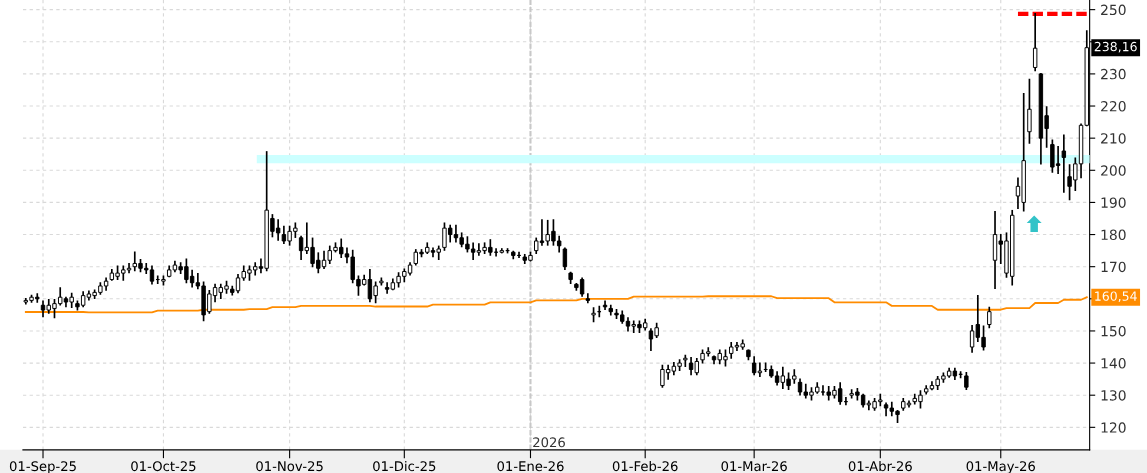 Image resolution: width=1147 pixels, height=473 pixels. What do you see at coordinates (1113, 106) in the screenshot?
I see `y-tick-label: 220` at bounding box center [1113, 106].